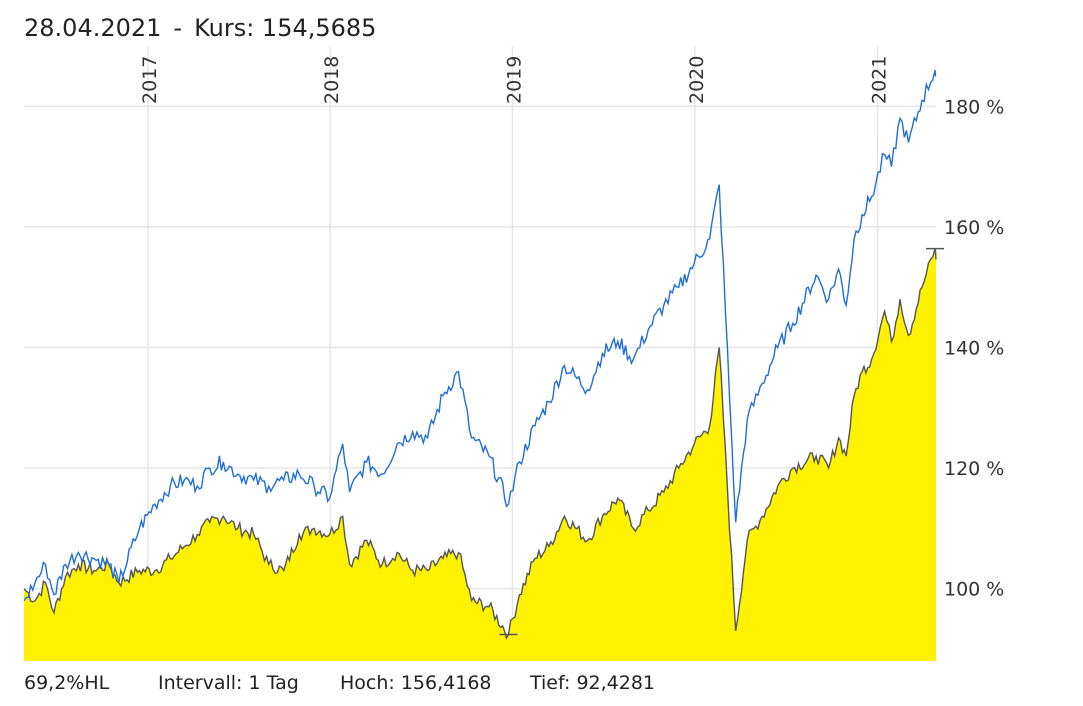 The image size is (1083, 706). Describe the element at coordinates (974, 107) in the screenshot. I see `y-tick-label: 180 %` at that location.